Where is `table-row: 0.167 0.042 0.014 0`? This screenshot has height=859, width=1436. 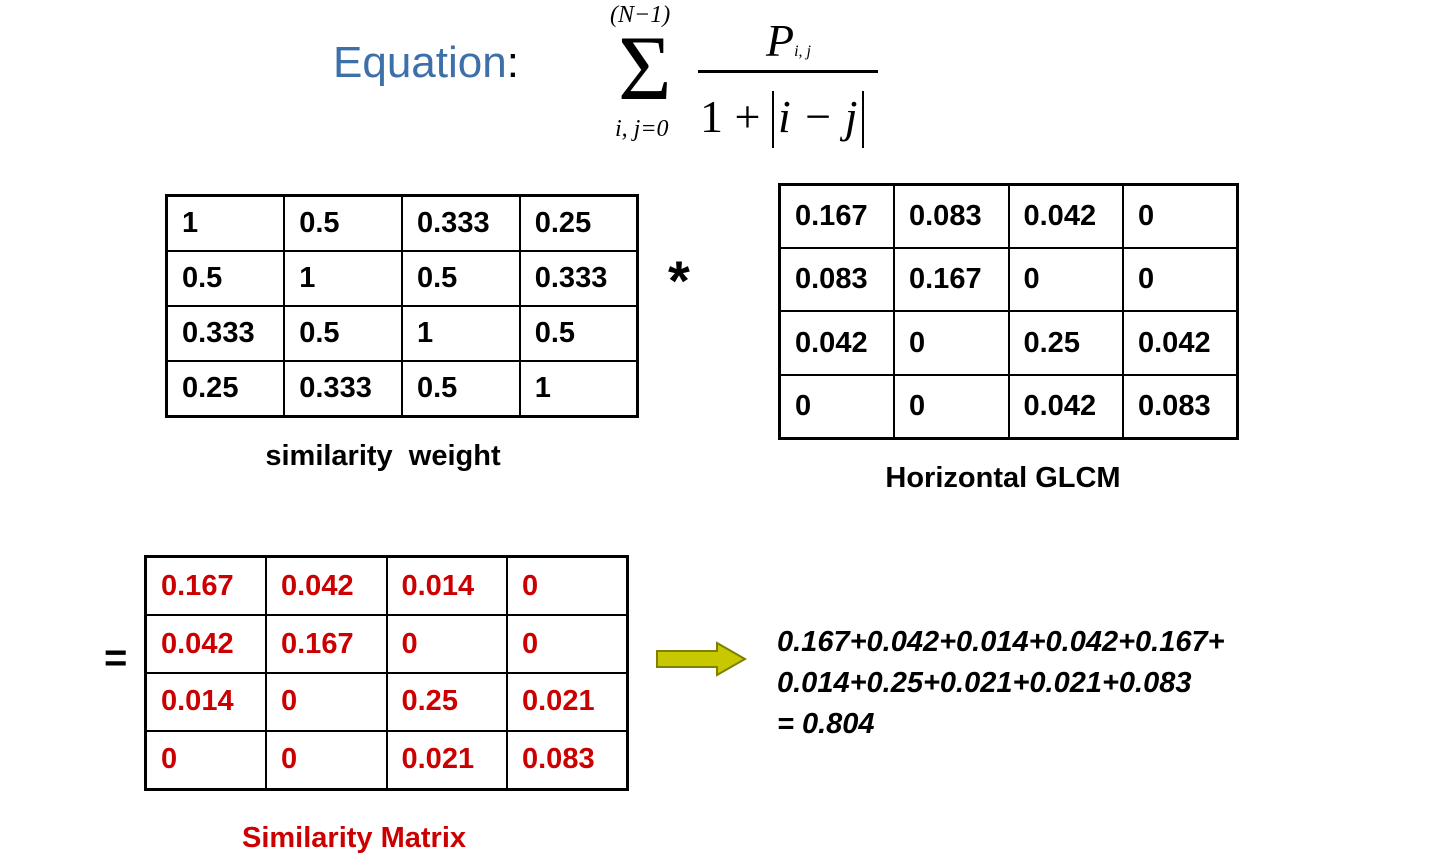 table-row: 0.167 0.042 0.014 0 is located at coordinates (386, 586).